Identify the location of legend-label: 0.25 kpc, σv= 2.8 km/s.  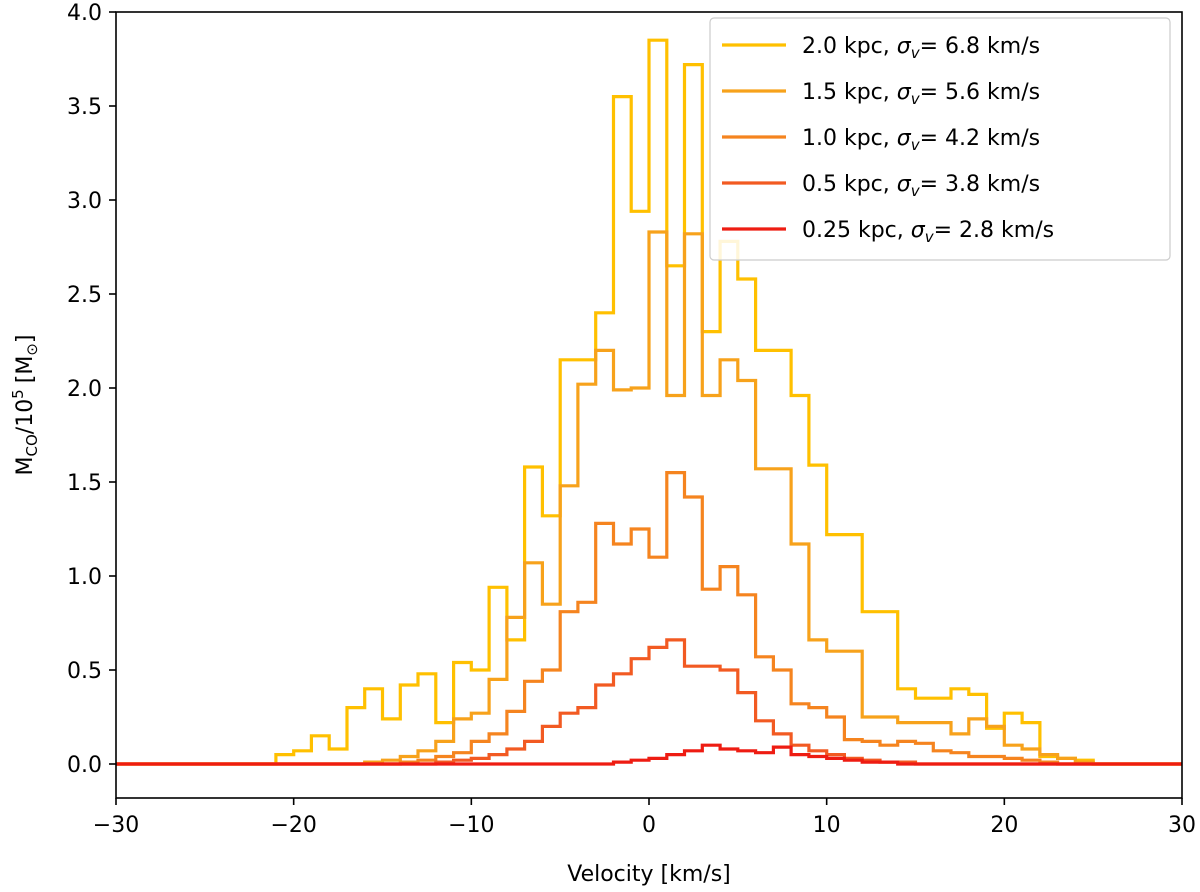
(928, 232).